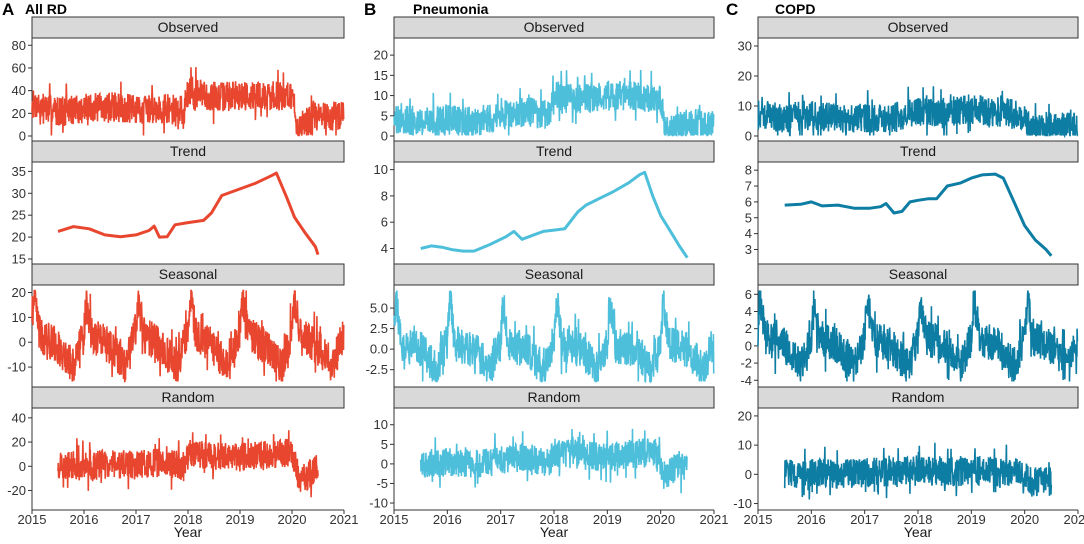  Describe the element at coordinates (748, 249) in the screenshot. I see `y-tick-label: 3` at that location.